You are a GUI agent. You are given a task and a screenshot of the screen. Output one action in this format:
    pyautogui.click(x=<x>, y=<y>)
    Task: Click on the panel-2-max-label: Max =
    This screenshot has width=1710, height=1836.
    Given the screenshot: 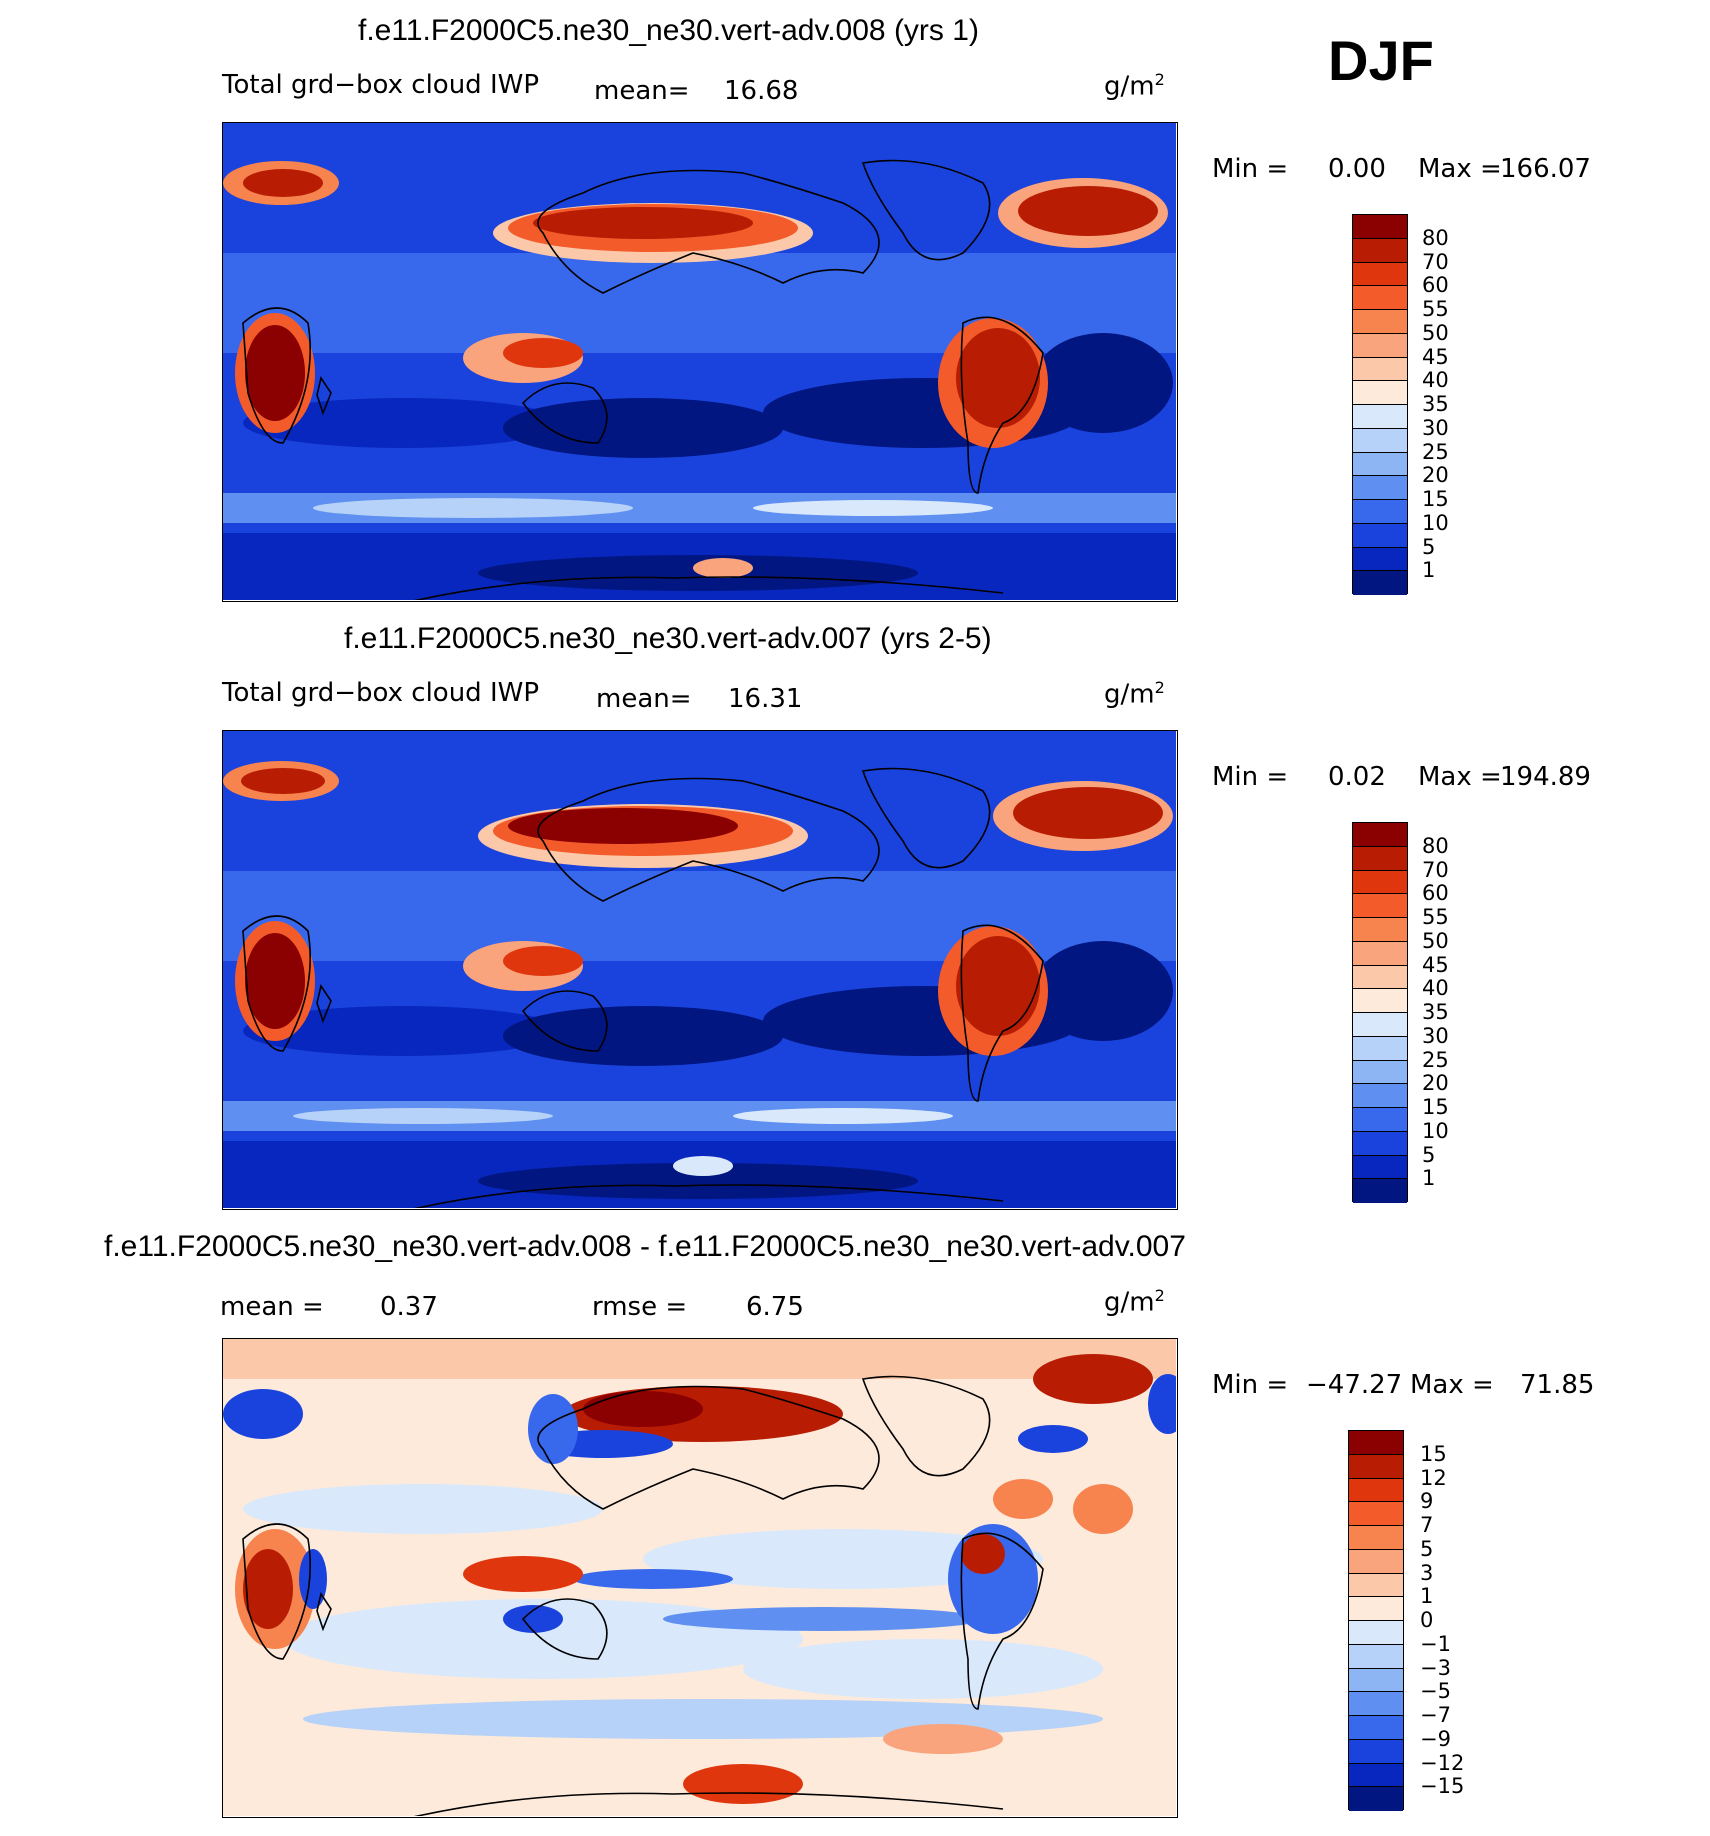 What is the action you would take?
    pyautogui.click(x=1460, y=777)
    